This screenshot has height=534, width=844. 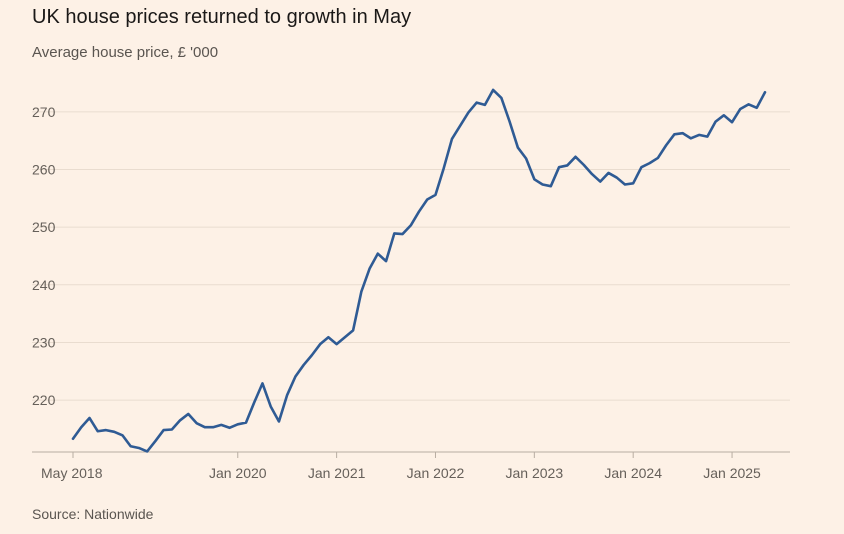 I want to click on y-tick-label: 240, so click(x=44, y=285).